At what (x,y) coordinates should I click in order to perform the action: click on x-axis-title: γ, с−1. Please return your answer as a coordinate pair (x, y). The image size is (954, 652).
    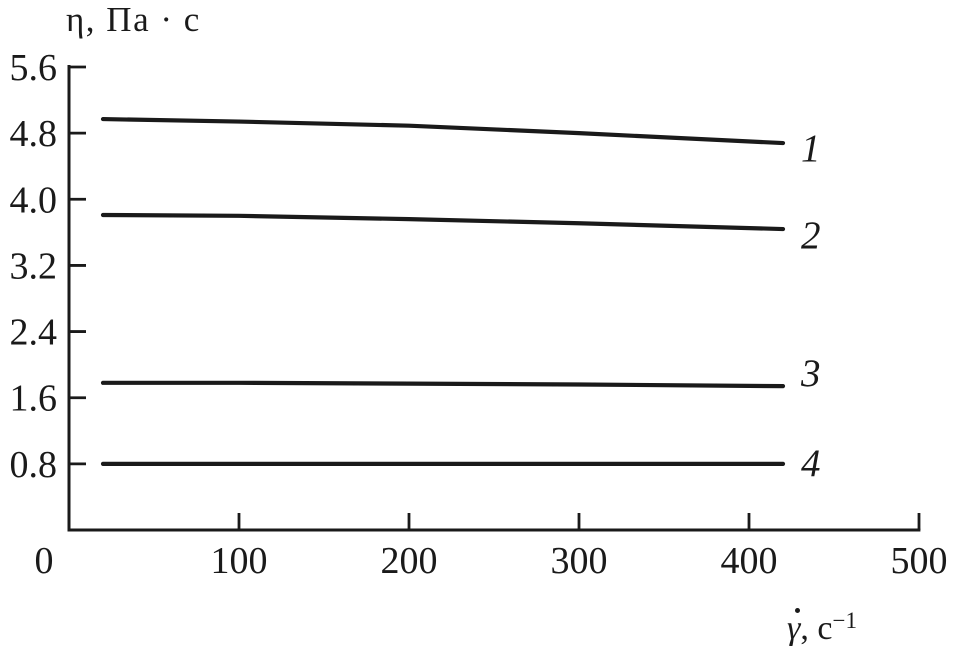
    Looking at the image, I should click on (822, 625).